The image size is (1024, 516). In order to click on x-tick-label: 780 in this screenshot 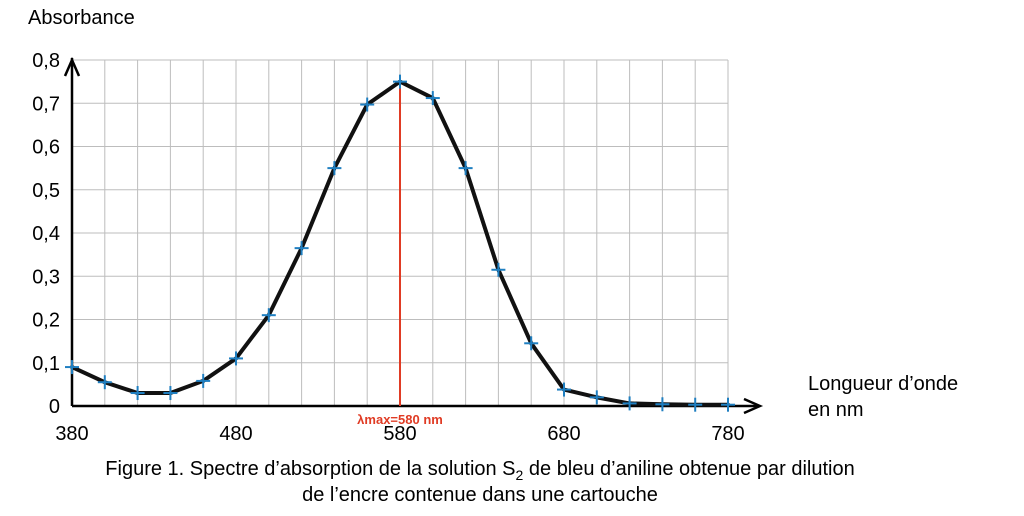, I will do `click(727, 434)`.